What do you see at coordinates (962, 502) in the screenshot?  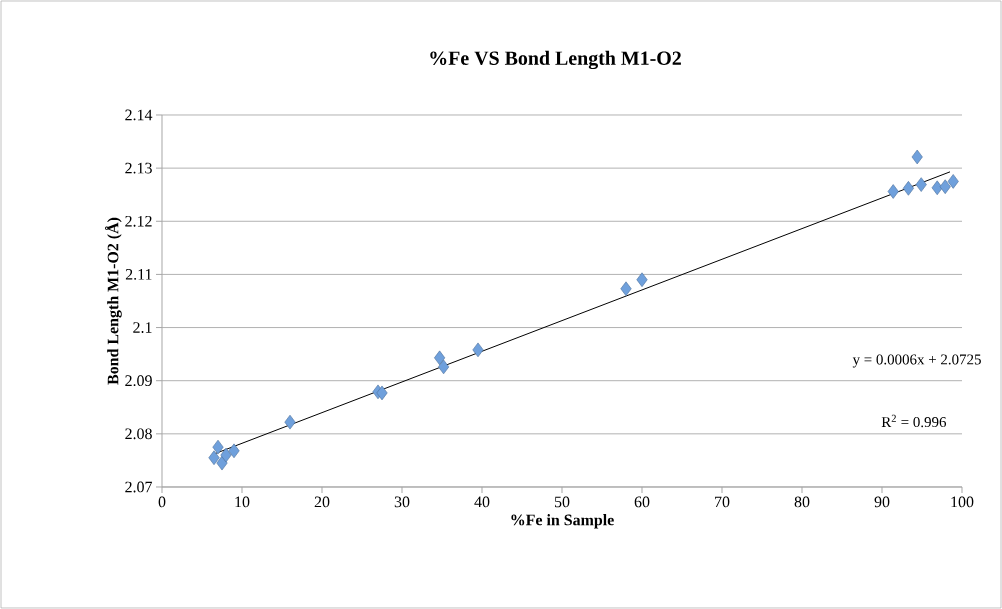 I see `x-tick-label: 100` at bounding box center [962, 502].